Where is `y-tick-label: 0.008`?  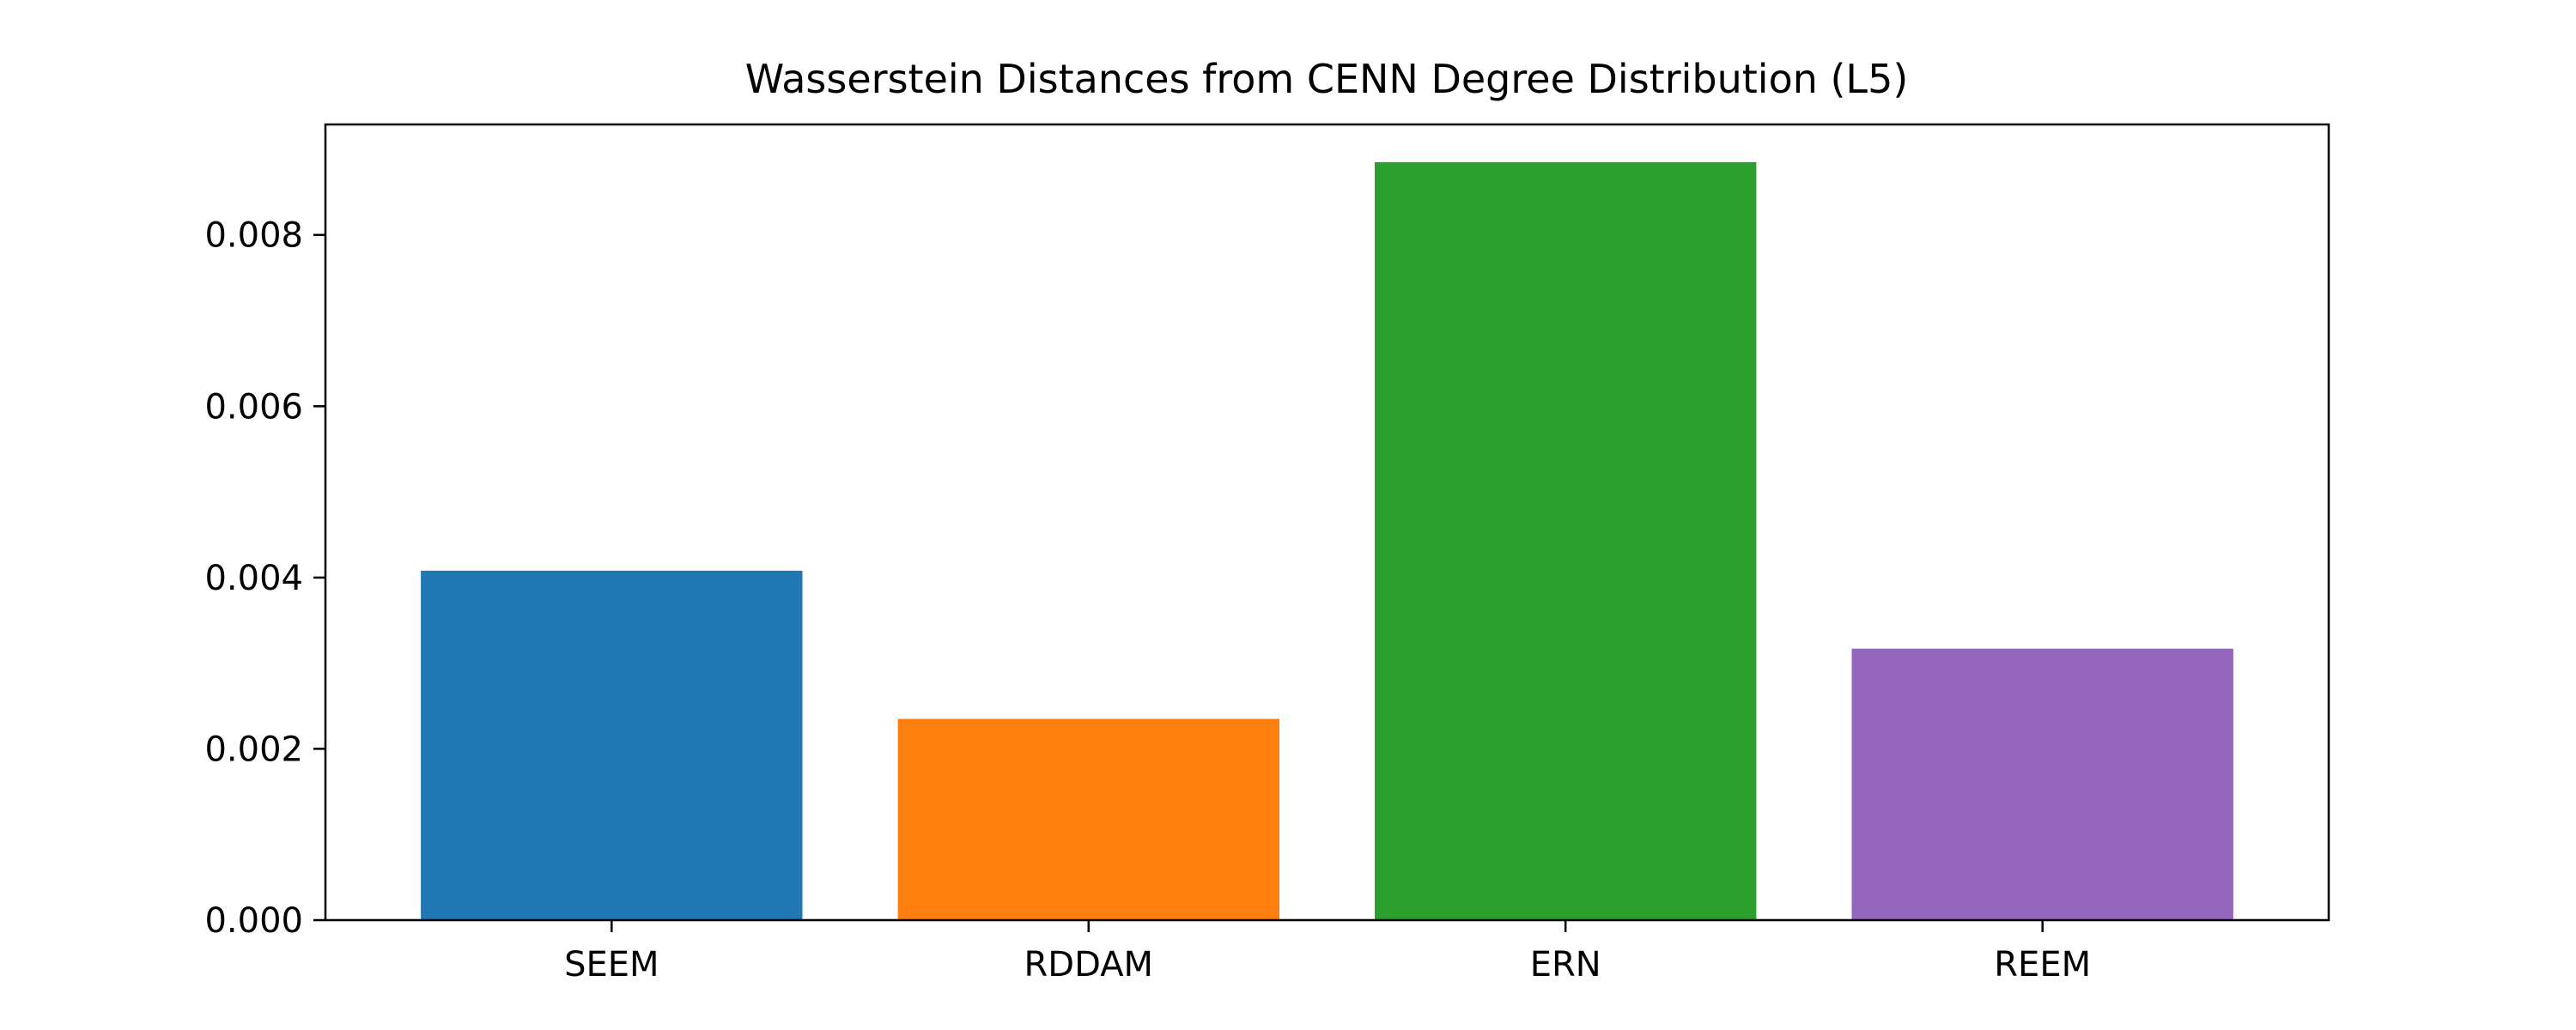 y-tick-label: 0.008 is located at coordinates (253, 236).